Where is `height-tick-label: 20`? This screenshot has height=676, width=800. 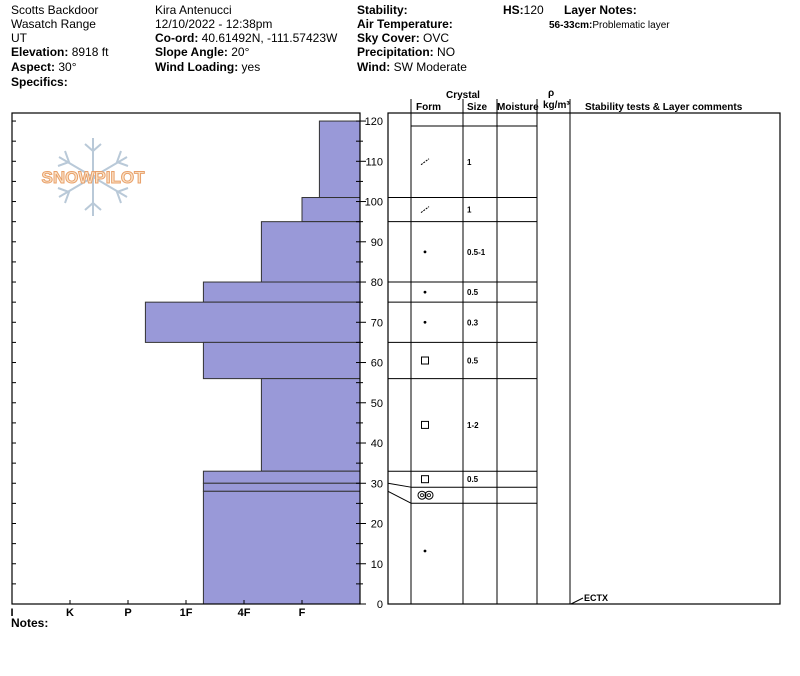
height-tick-label: 20 is located at coordinates (377, 525).